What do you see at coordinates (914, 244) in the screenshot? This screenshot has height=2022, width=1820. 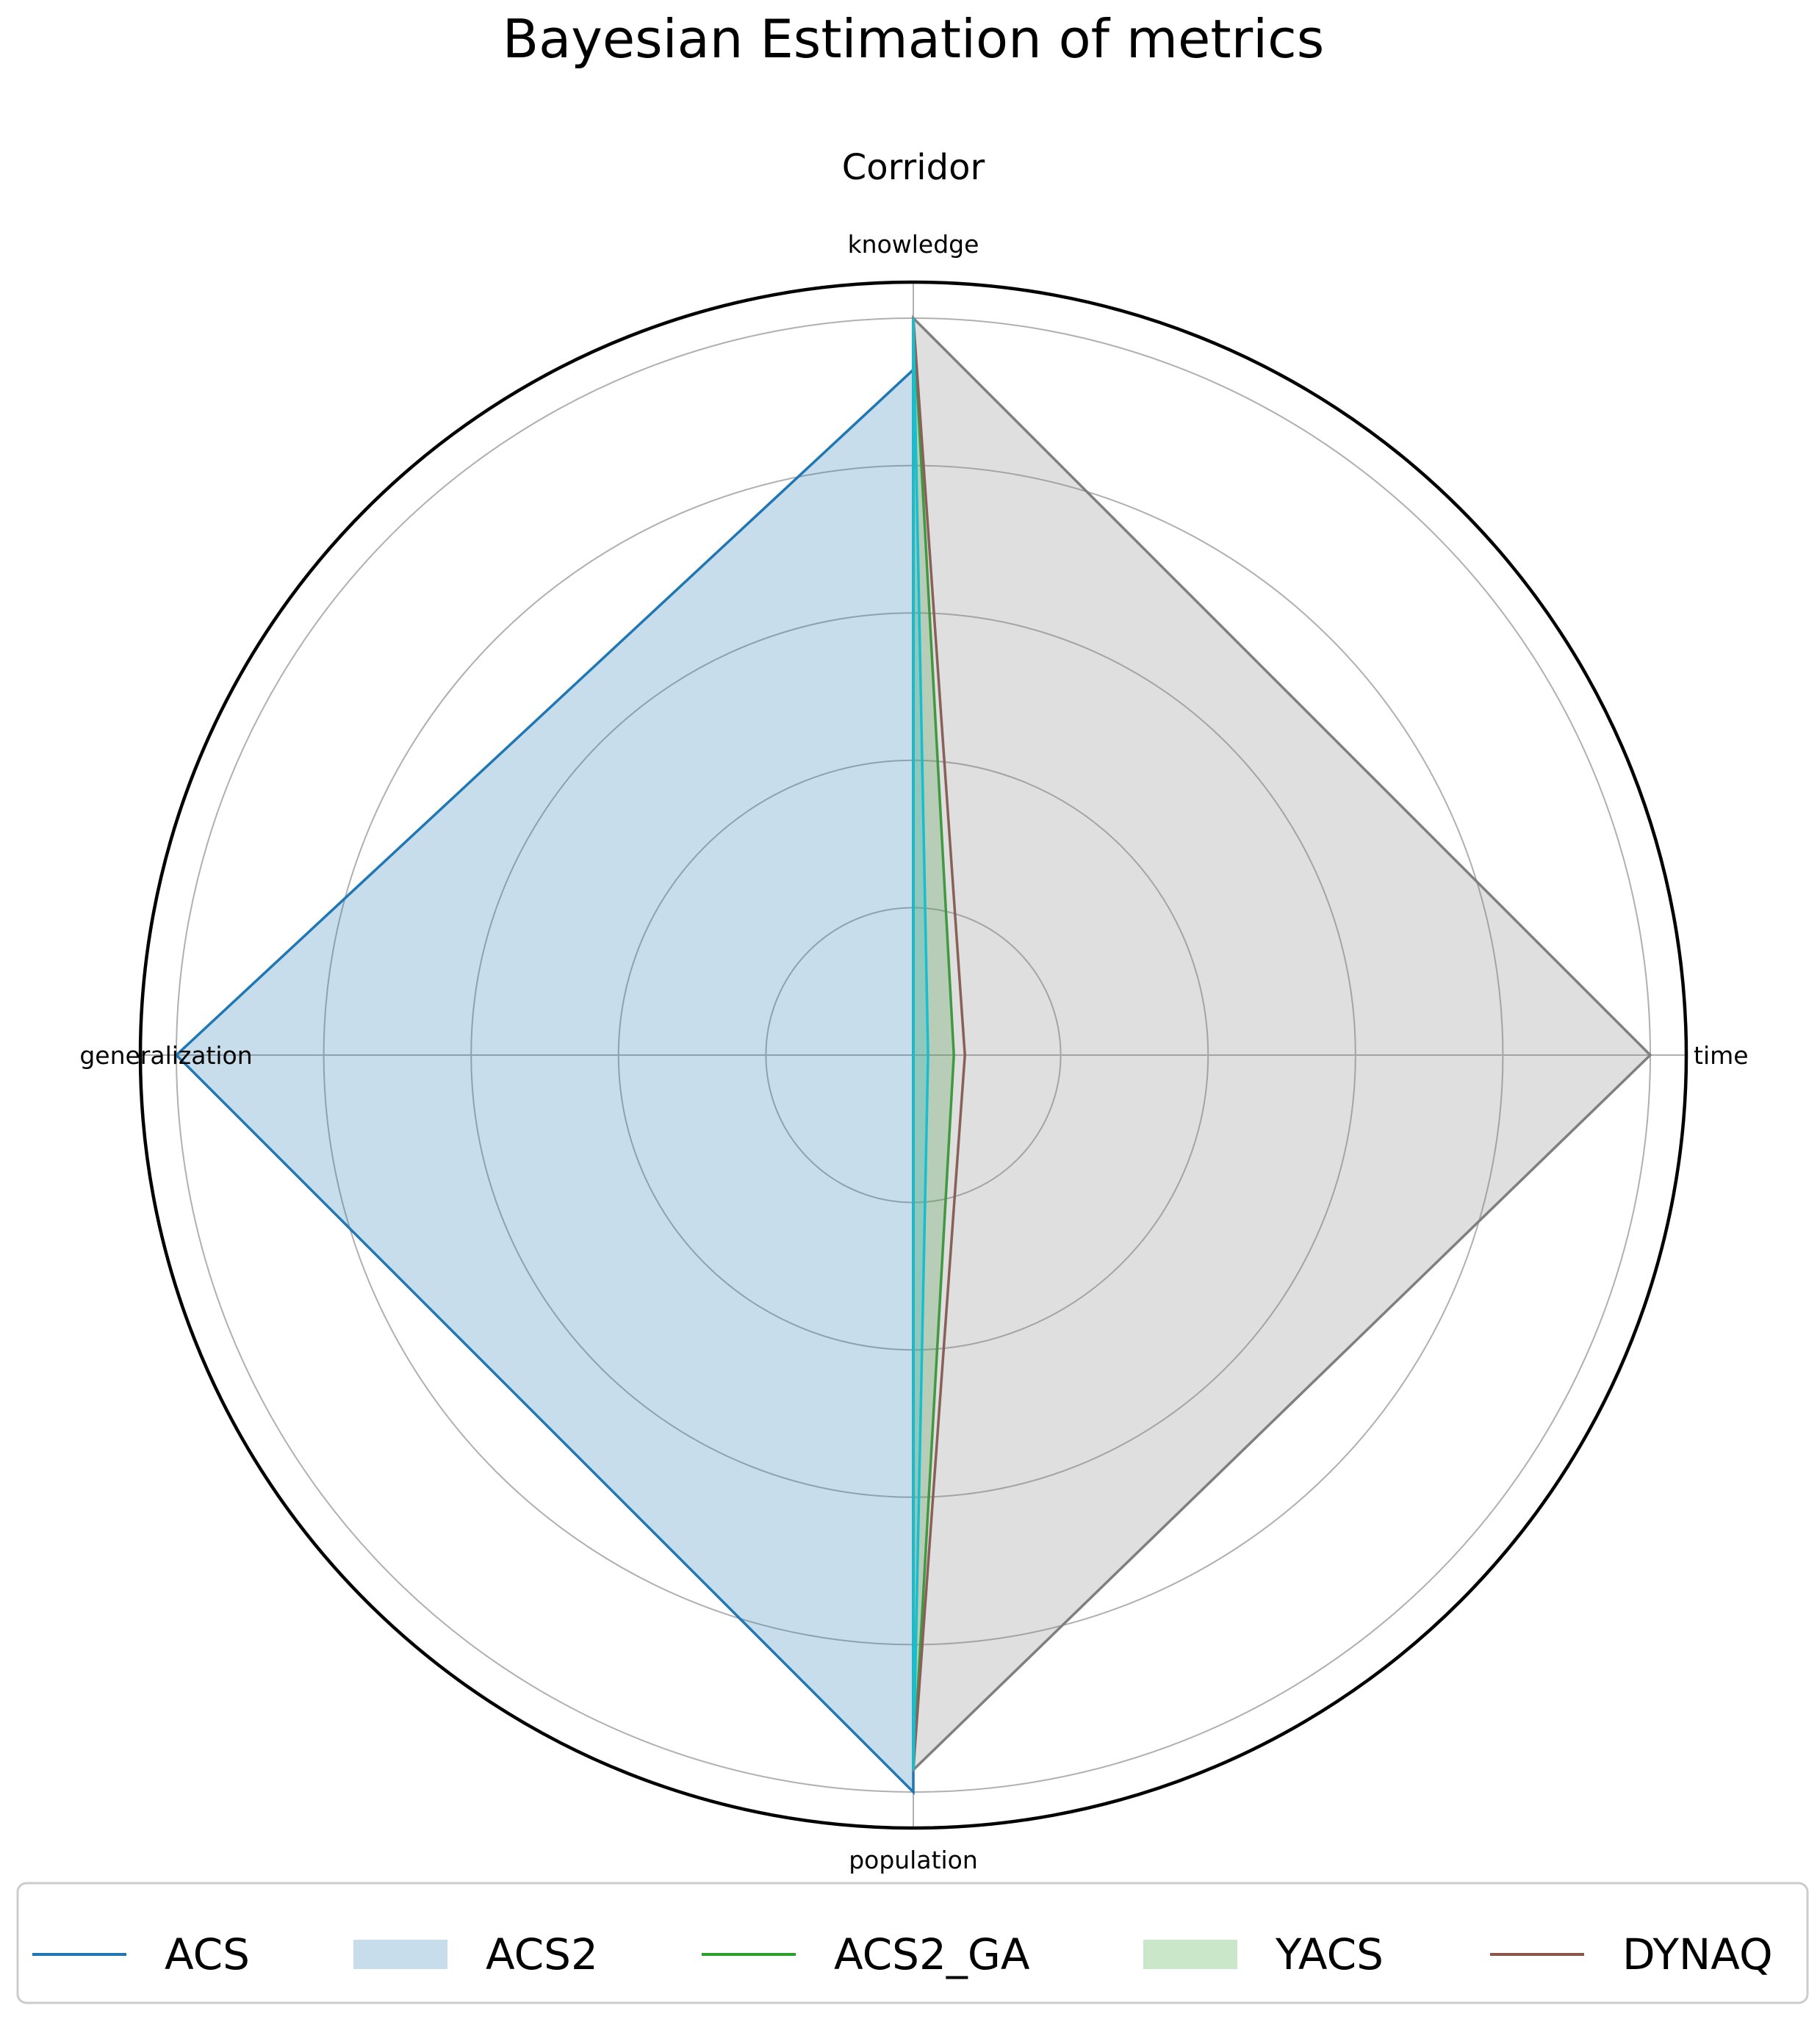 I see `axis-label-knowledge: knowledge` at bounding box center [914, 244].